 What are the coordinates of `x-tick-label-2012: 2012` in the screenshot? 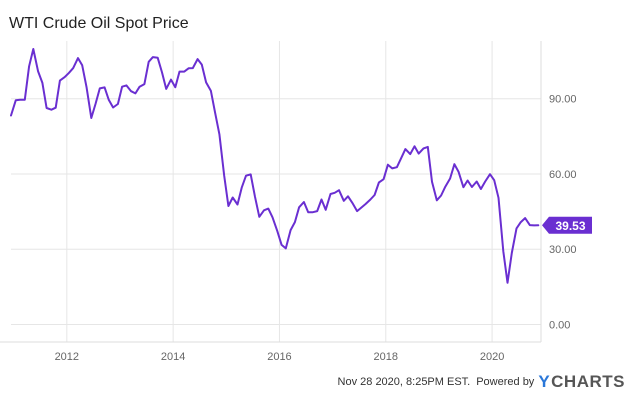 It's located at (67, 357).